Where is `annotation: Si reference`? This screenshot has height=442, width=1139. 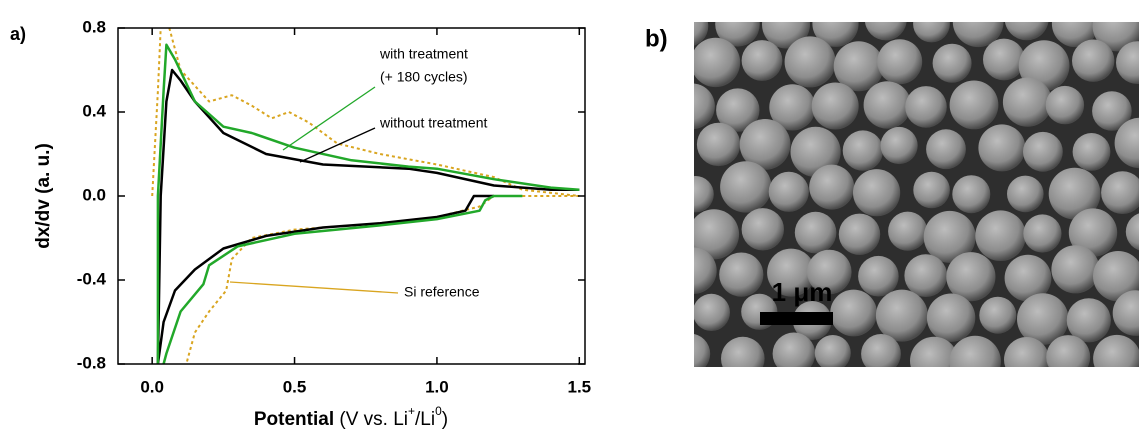
annotation: Si reference is located at coordinates (442, 292).